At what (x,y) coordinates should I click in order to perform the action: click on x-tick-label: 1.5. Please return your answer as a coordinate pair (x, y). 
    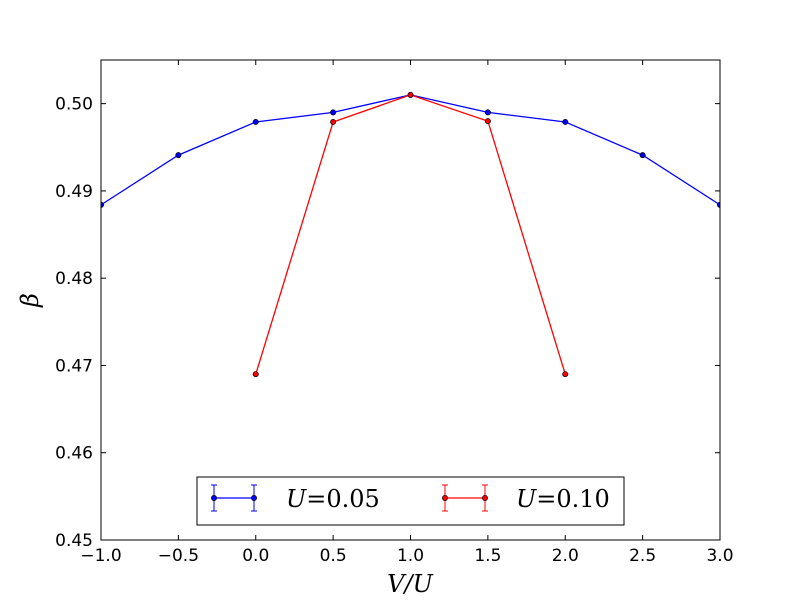
    Looking at the image, I should click on (487, 556).